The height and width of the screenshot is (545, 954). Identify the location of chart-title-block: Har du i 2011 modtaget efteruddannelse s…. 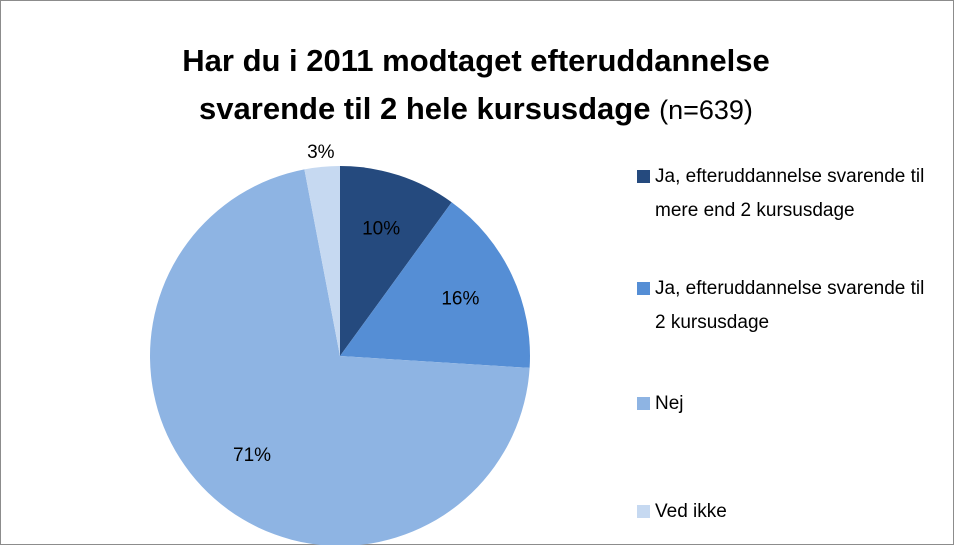
(476, 85).